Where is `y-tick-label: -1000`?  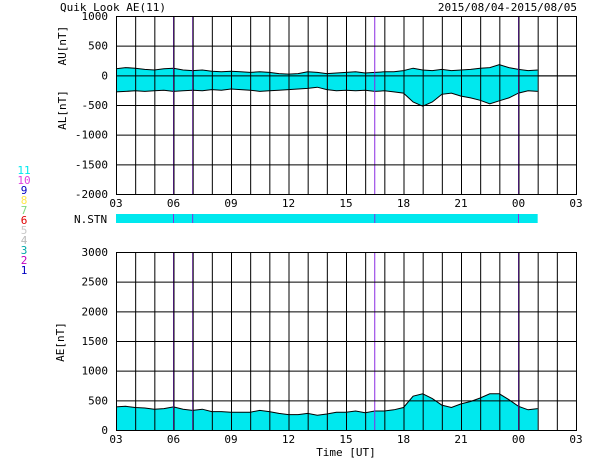
y-tick-label: -1000 is located at coordinates (91, 135).